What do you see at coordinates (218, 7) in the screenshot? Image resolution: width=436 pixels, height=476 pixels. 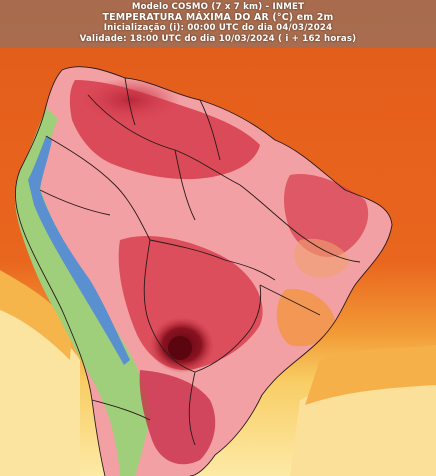 I see `model-label: Modelo COSMO (7 x 7 km) - INMET` at bounding box center [218, 7].